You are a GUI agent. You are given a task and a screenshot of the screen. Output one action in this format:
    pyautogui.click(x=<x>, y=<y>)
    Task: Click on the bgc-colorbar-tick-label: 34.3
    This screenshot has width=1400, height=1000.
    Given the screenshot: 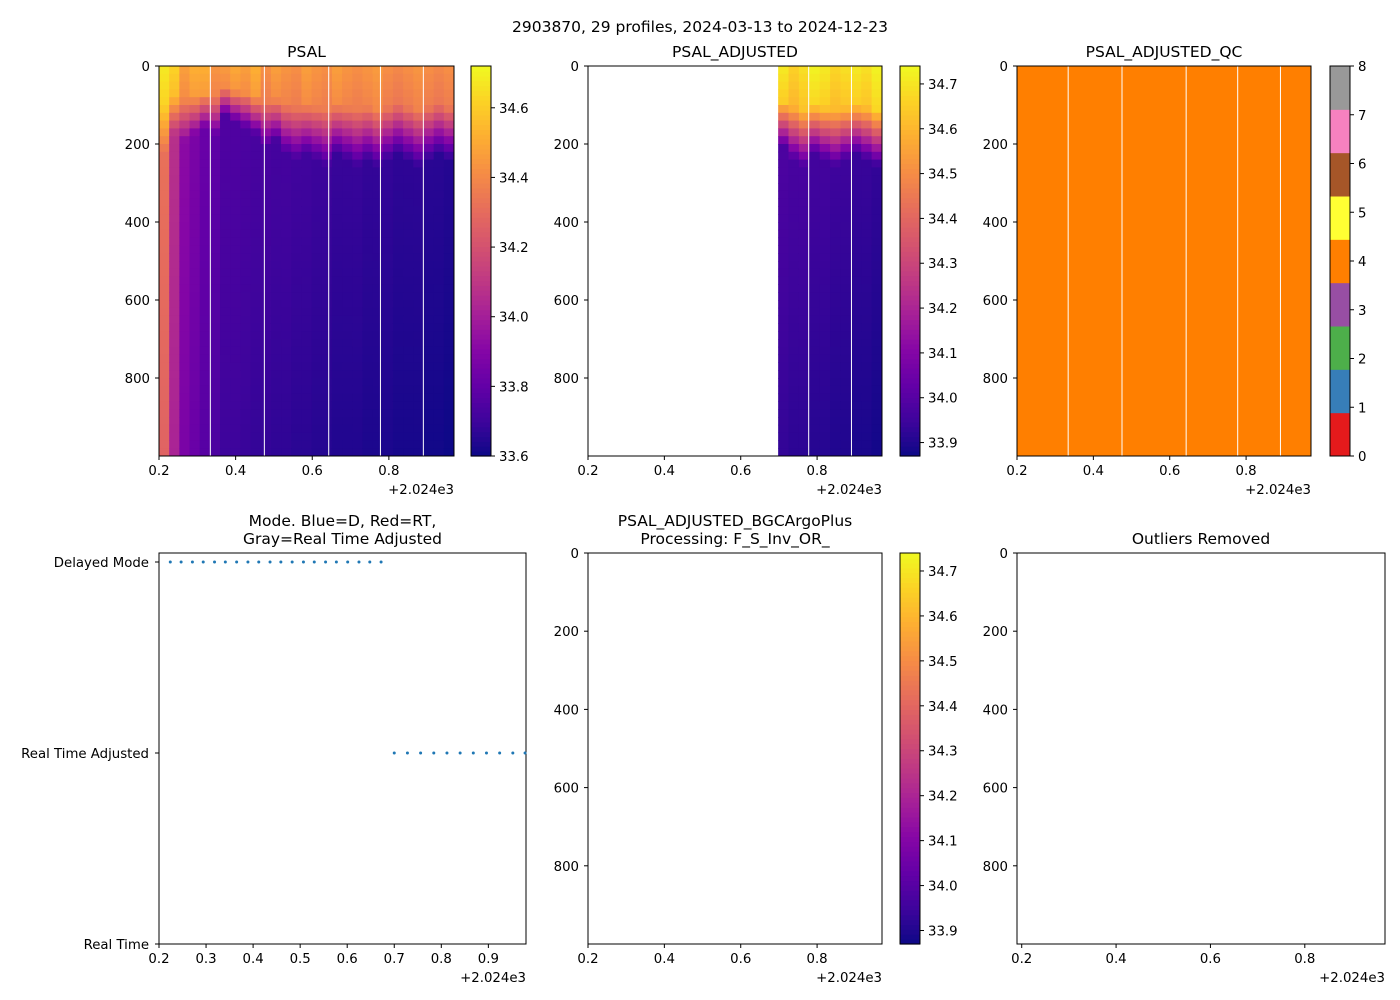 What is the action you would take?
    pyautogui.click(x=943, y=752)
    